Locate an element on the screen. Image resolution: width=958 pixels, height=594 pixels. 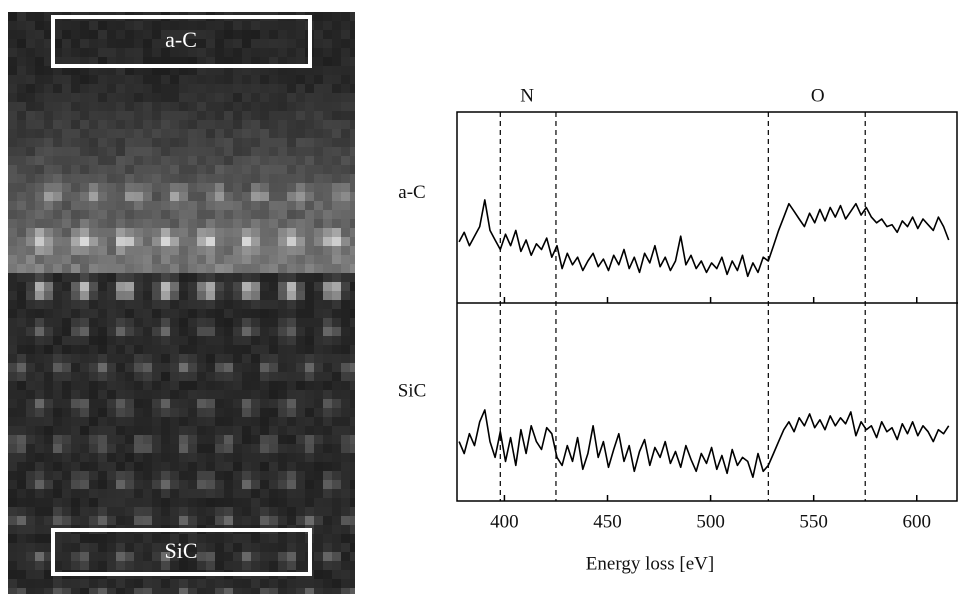
panel-label: SiC is located at coordinates (412, 390).